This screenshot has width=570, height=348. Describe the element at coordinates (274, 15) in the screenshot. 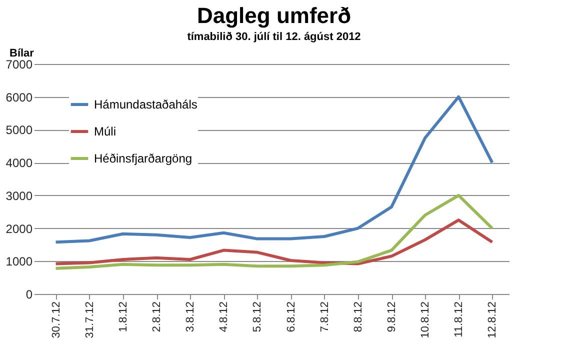

I see `chart-title: Dagleg umferð` at that location.